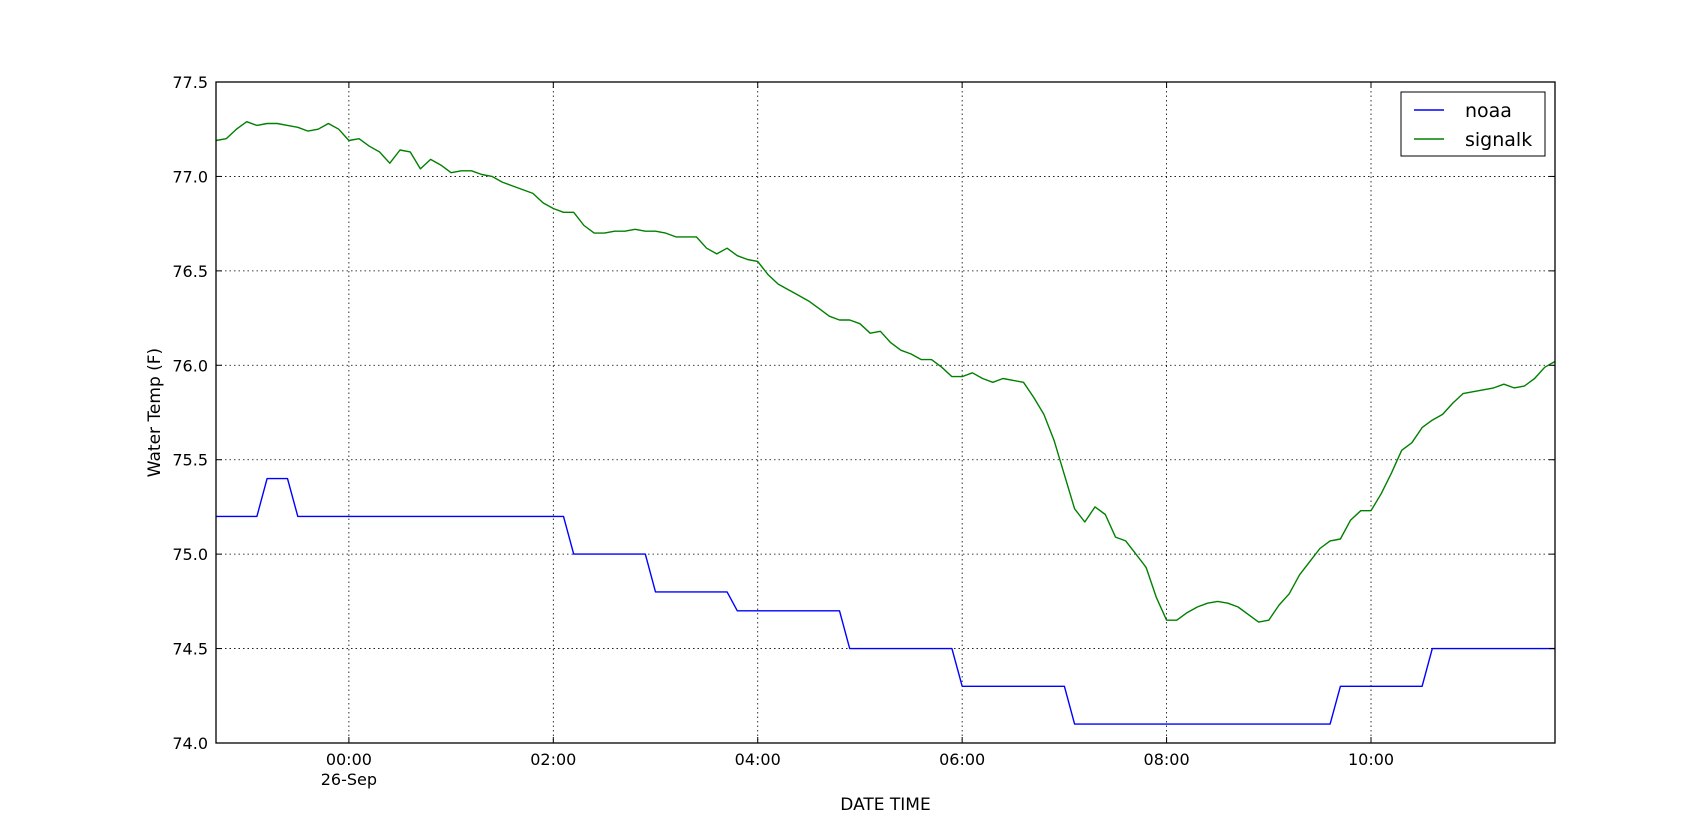 This screenshot has height=822, width=1707. What do you see at coordinates (190, 649) in the screenshot?
I see `y-tick-label: 74.5` at bounding box center [190, 649].